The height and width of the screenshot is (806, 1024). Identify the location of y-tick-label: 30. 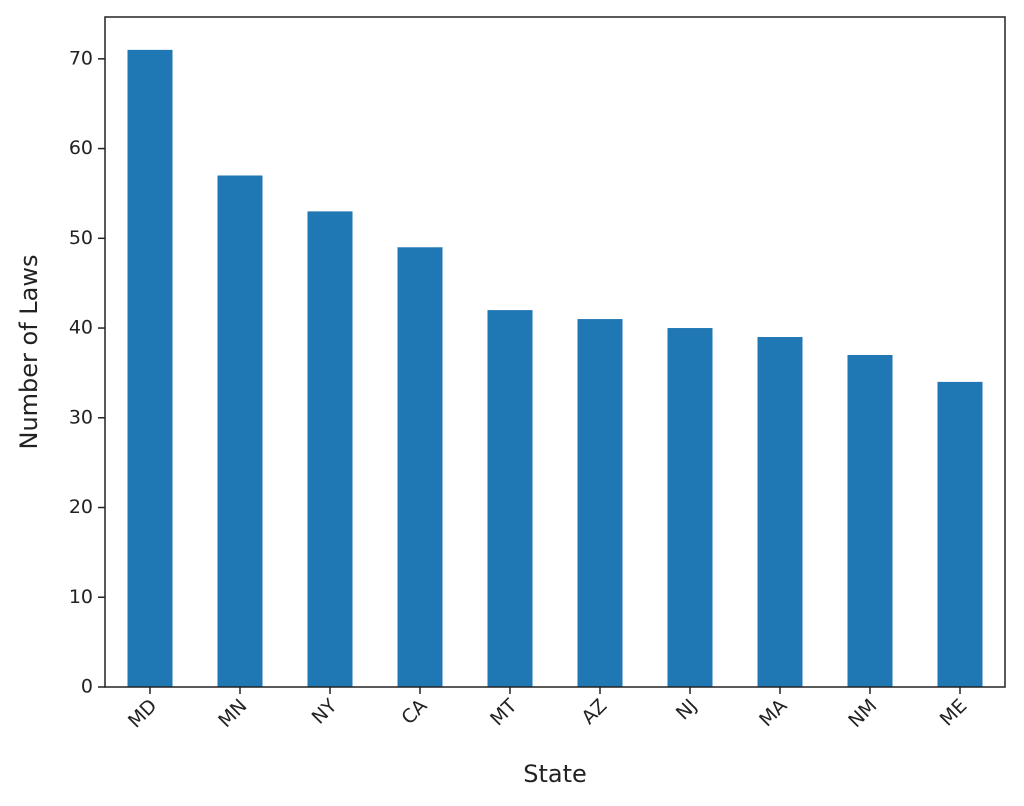
(81, 417).